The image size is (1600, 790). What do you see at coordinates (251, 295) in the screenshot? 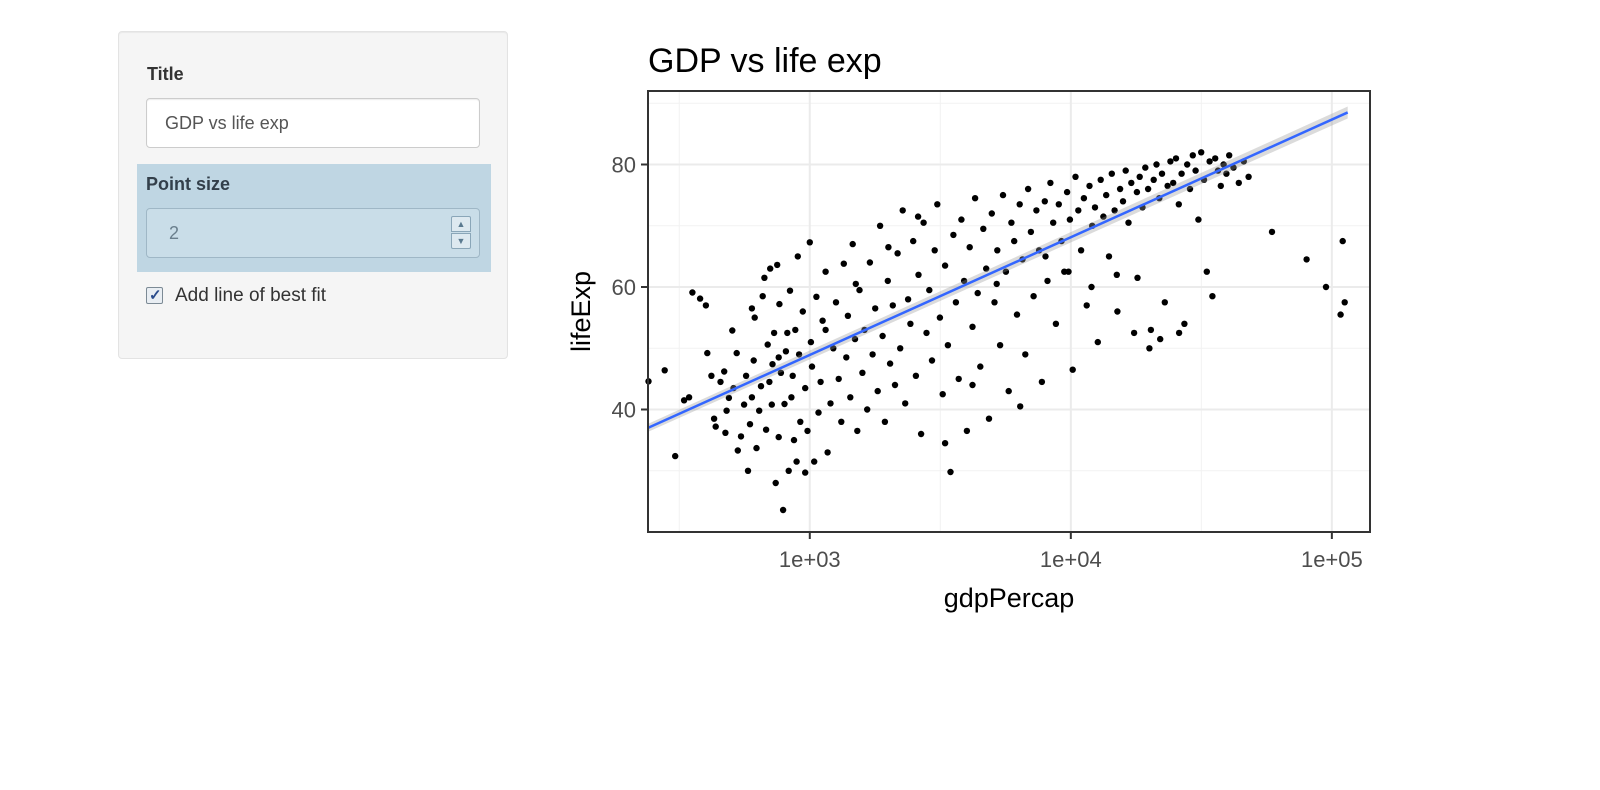
I see `fit-line-label: Add line of best fit` at bounding box center [251, 295].